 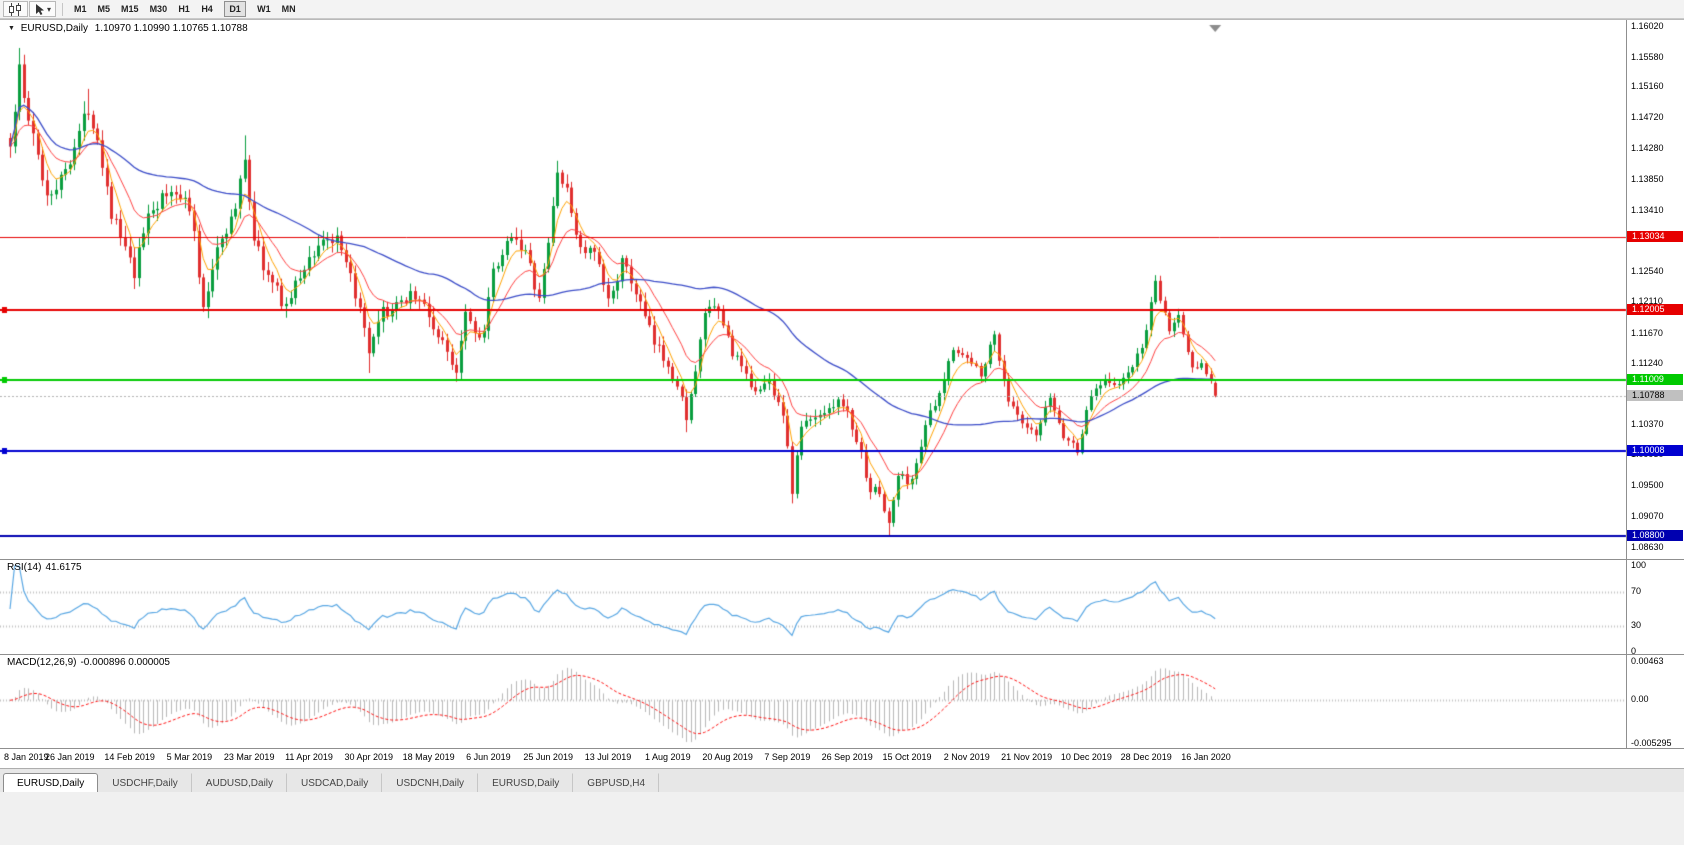 What do you see at coordinates (1647, 363) in the screenshot?
I see `price-axis-label: 1.11240` at bounding box center [1647, 363].